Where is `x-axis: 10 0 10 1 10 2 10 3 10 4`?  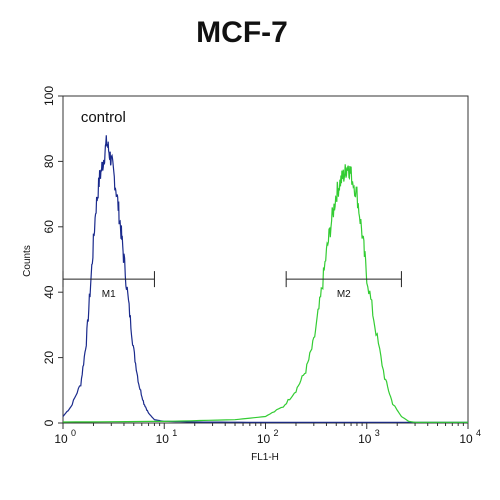 x-axis: 10 0 10 1 10 2 10 3 10 4 is located at coordinates (267, 434).